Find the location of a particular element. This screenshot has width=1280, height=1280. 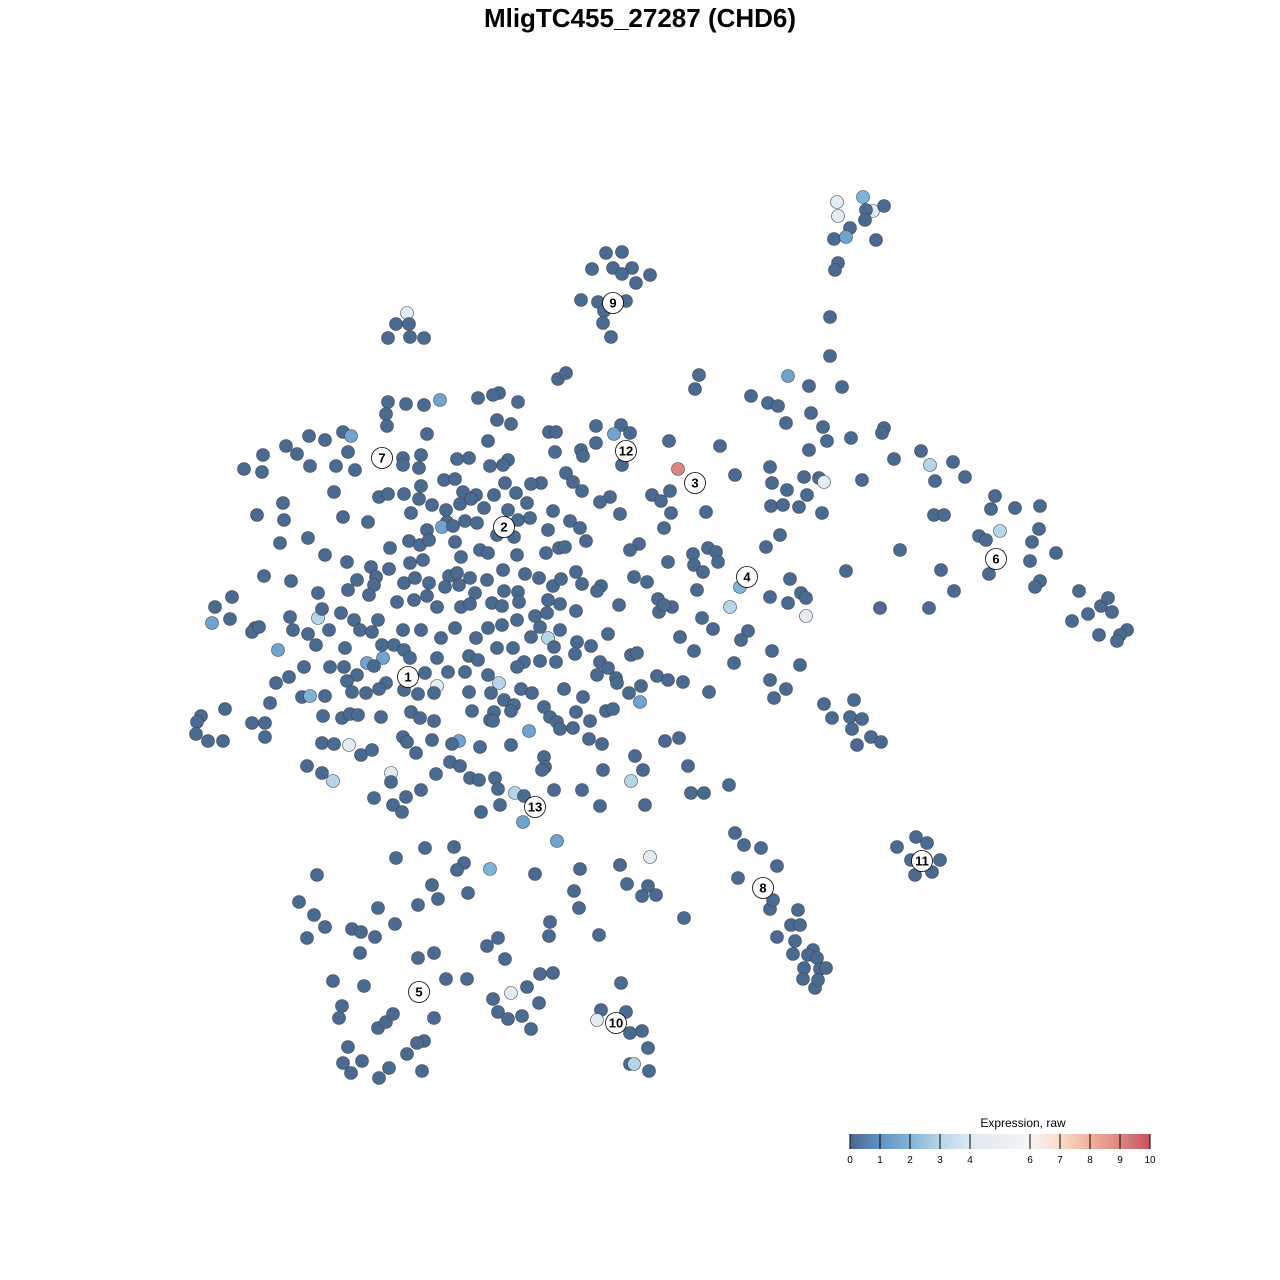

cluster-label-text: 7 is located at coordinates (381, 458).